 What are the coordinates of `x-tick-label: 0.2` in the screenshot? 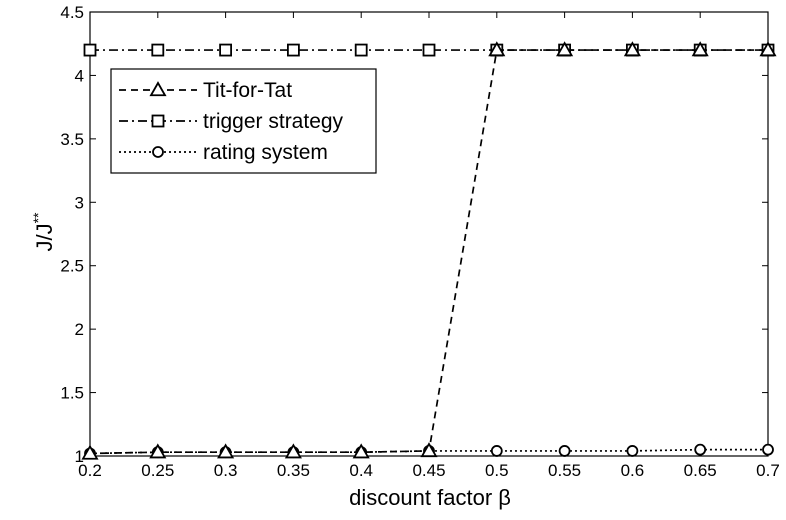 It's located at (90, 470).